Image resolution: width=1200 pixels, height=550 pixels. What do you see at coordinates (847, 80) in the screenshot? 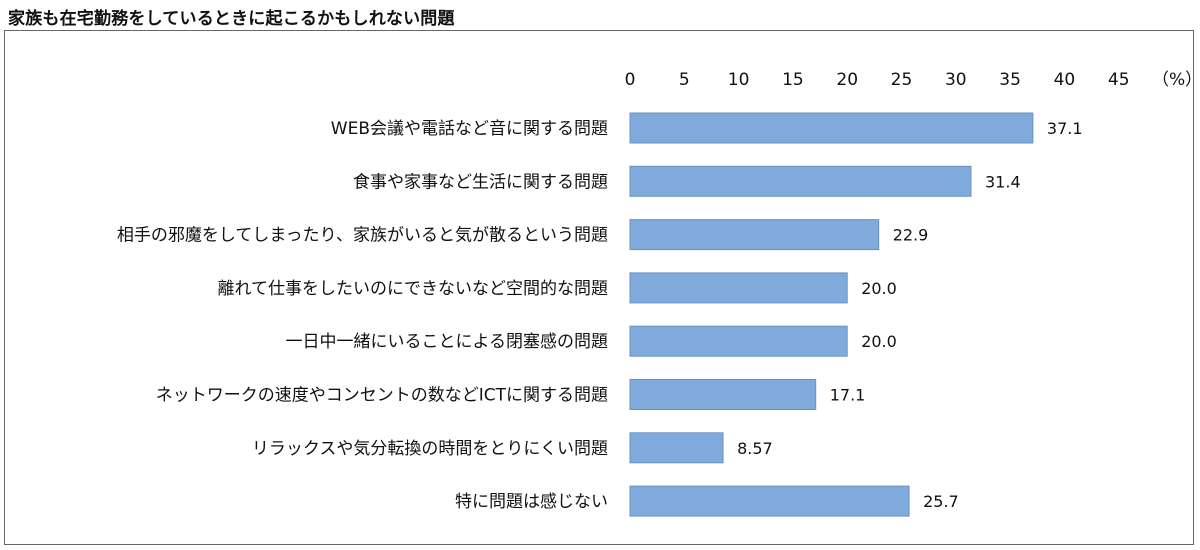
I see `x-tick-label: 20` at bounding box center [847, 80].